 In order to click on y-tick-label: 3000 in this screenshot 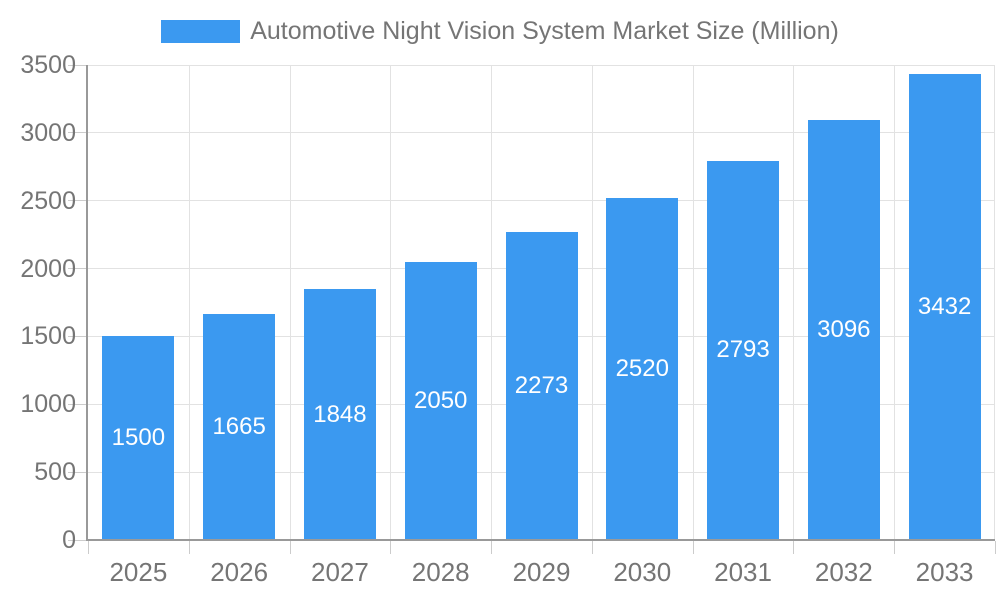, I will do `click(48, 132)`.